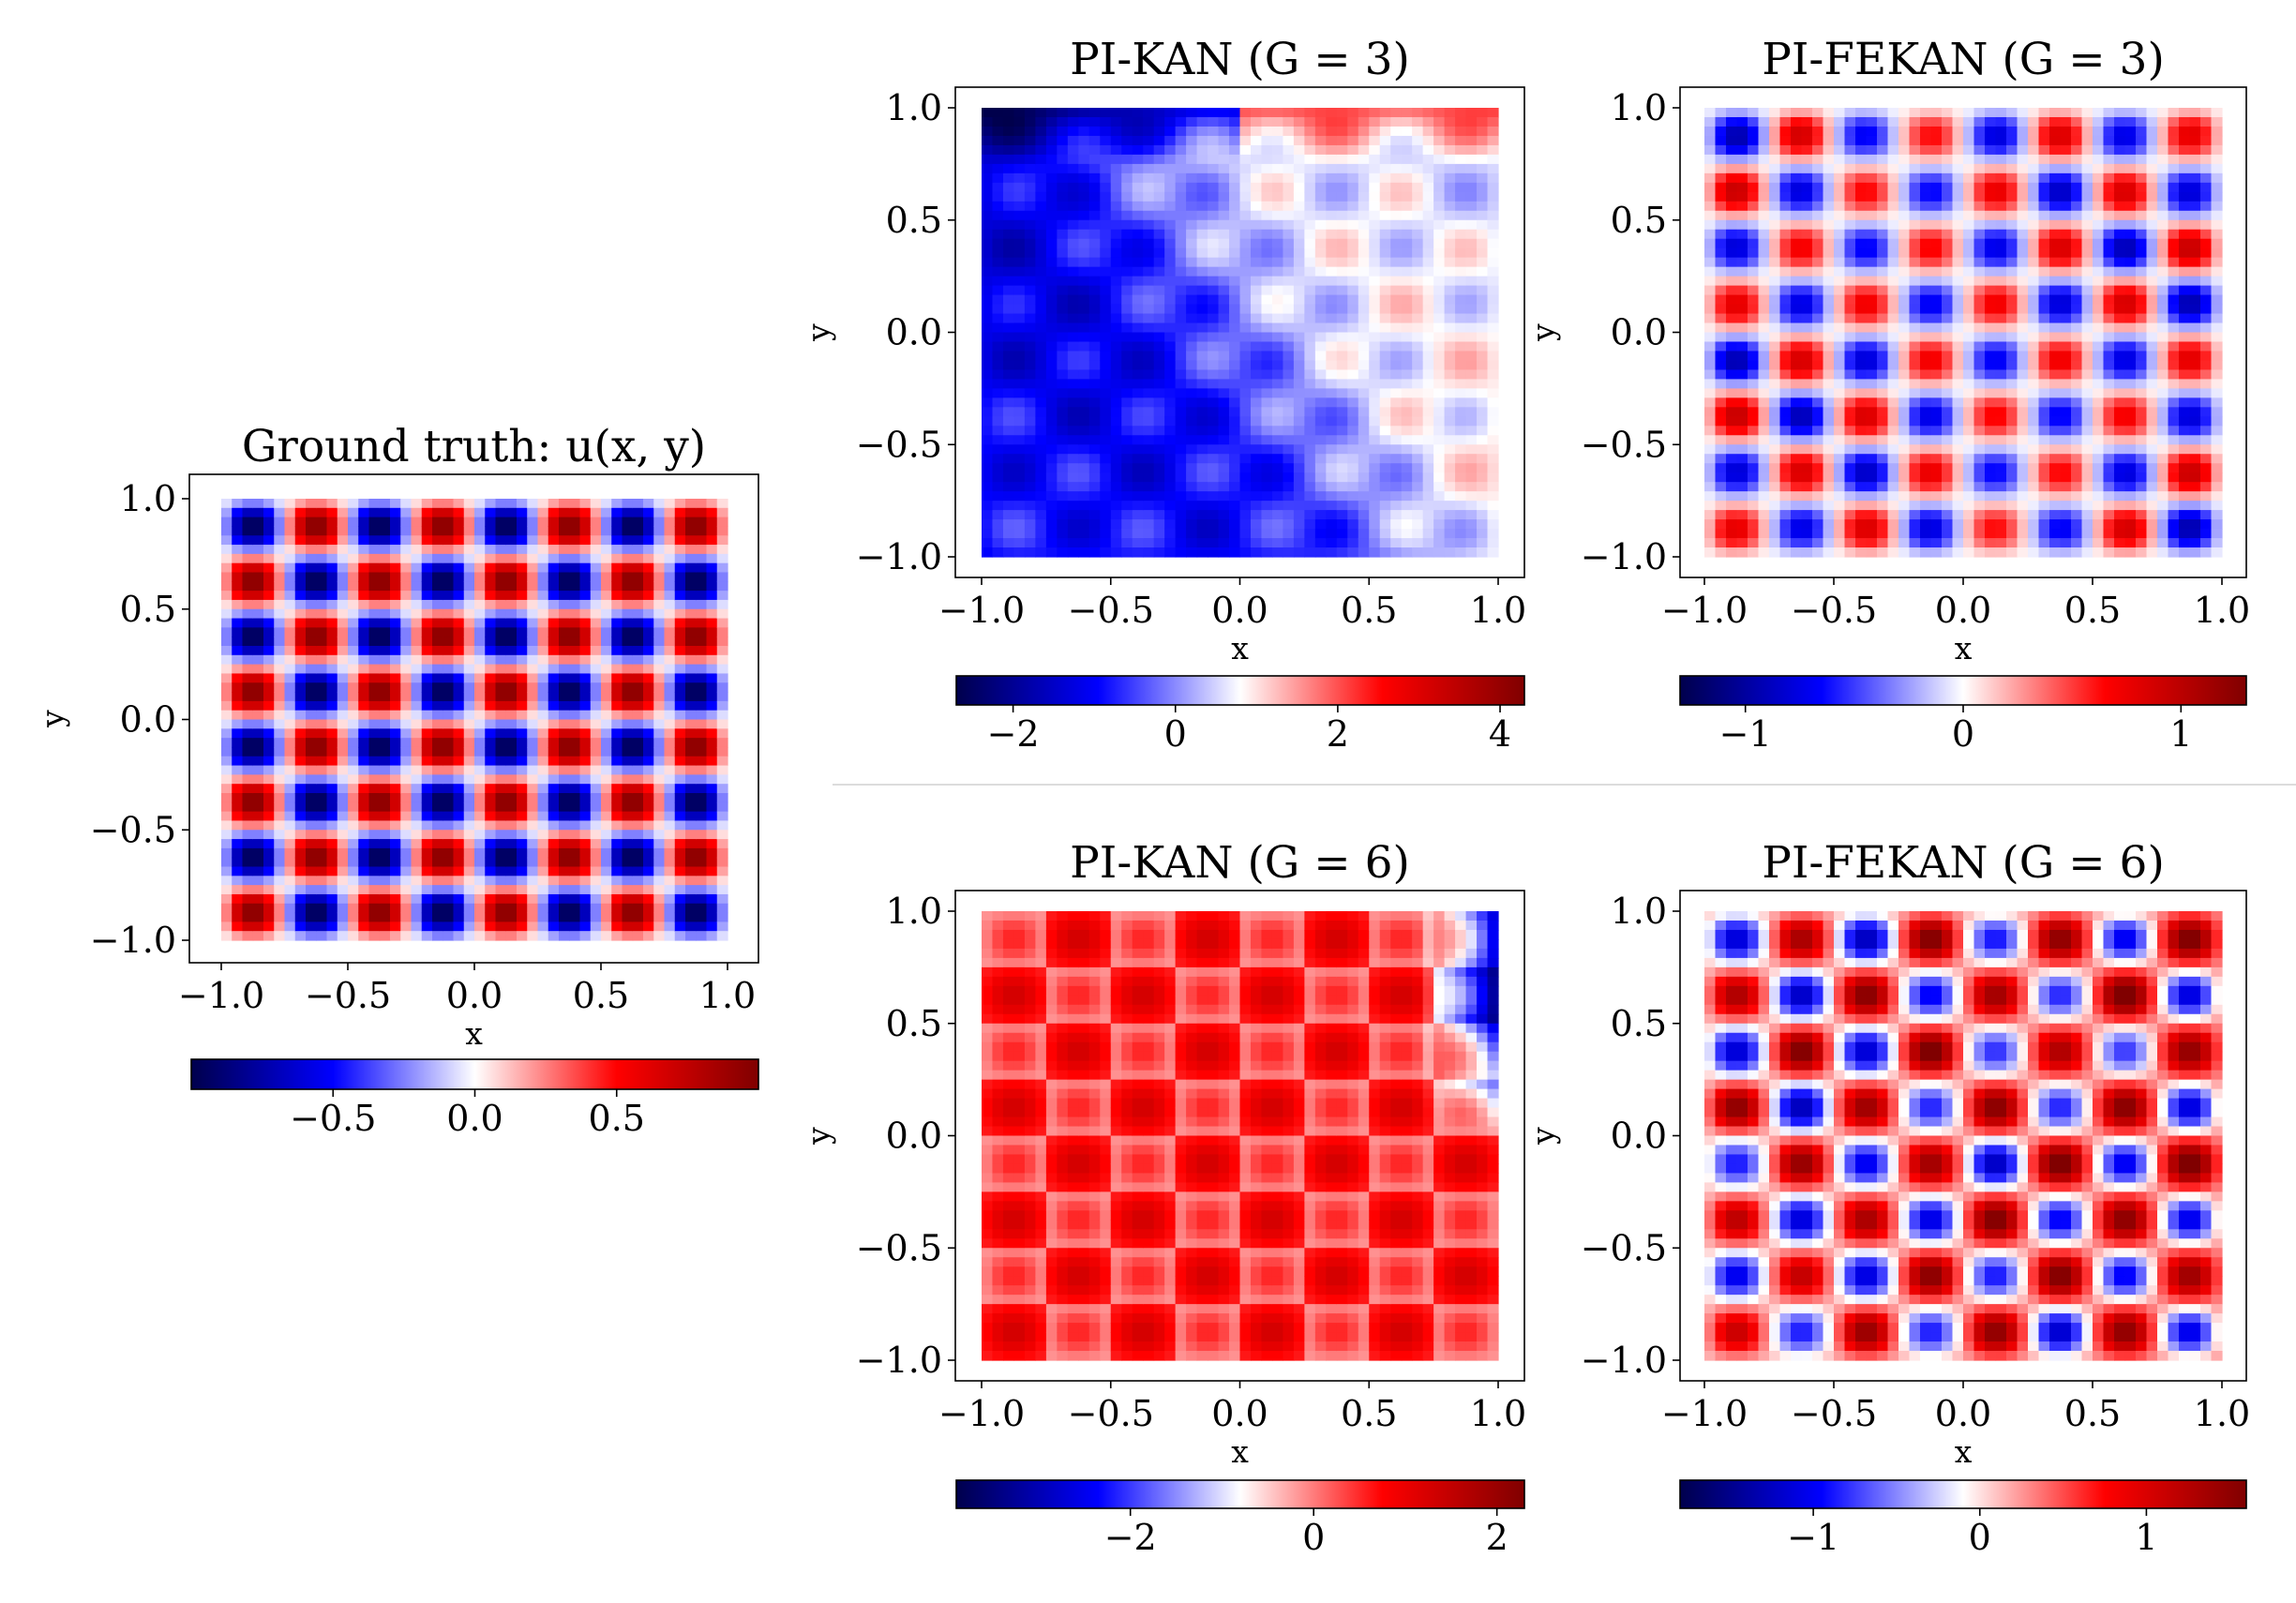  What do you see at coordinates (1240, 59) in the screenshot?
I see `chart-title: PI-KAN (G = 3)` at bounding box center [1240, 59].